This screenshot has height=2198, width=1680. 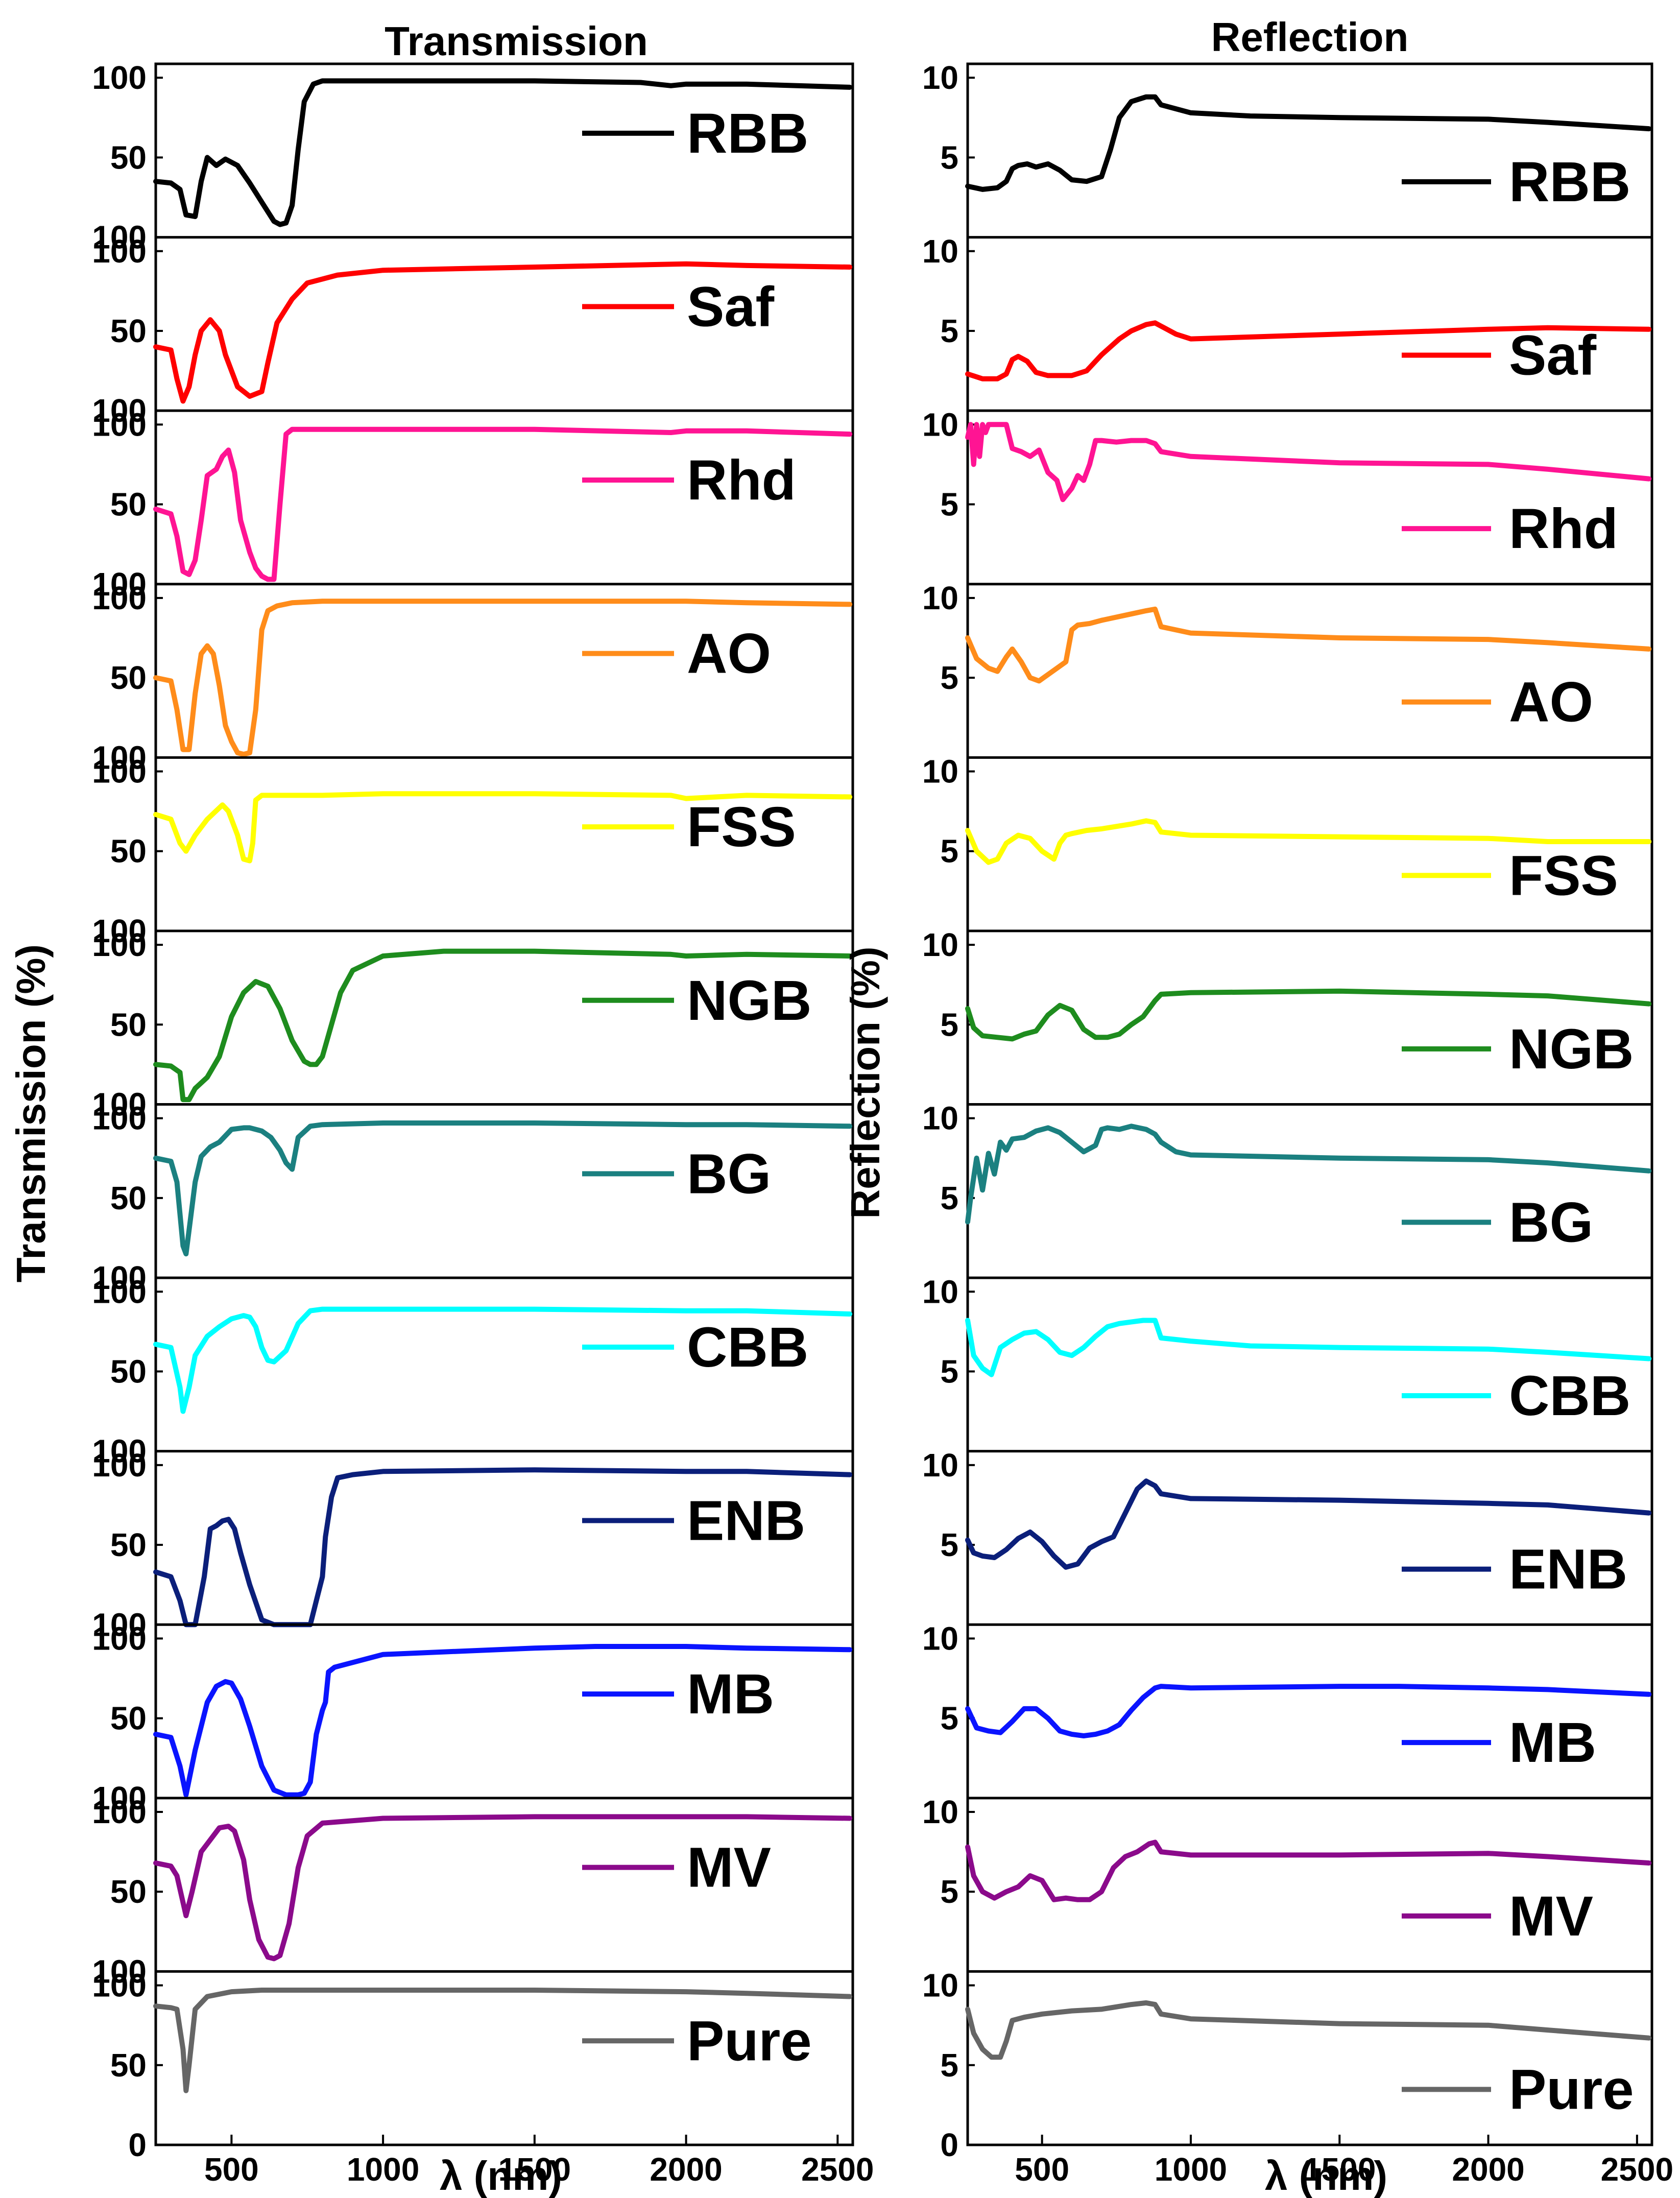 I want to click on x-tick-label: 1000, so click(x=383, y=2169).